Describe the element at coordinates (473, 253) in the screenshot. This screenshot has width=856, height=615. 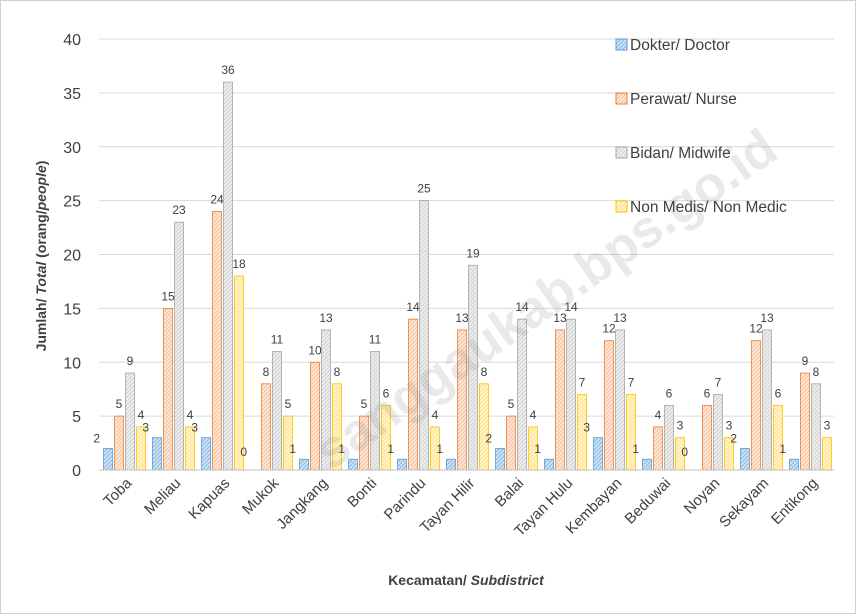
I see `data-label: 19` at that location.